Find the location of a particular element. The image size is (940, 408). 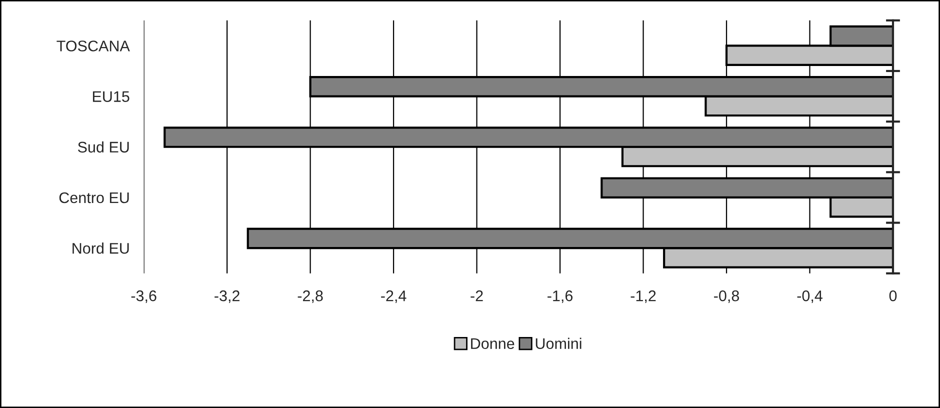

y-tick-label: TOSCANA is located at coordinates (93, 46).